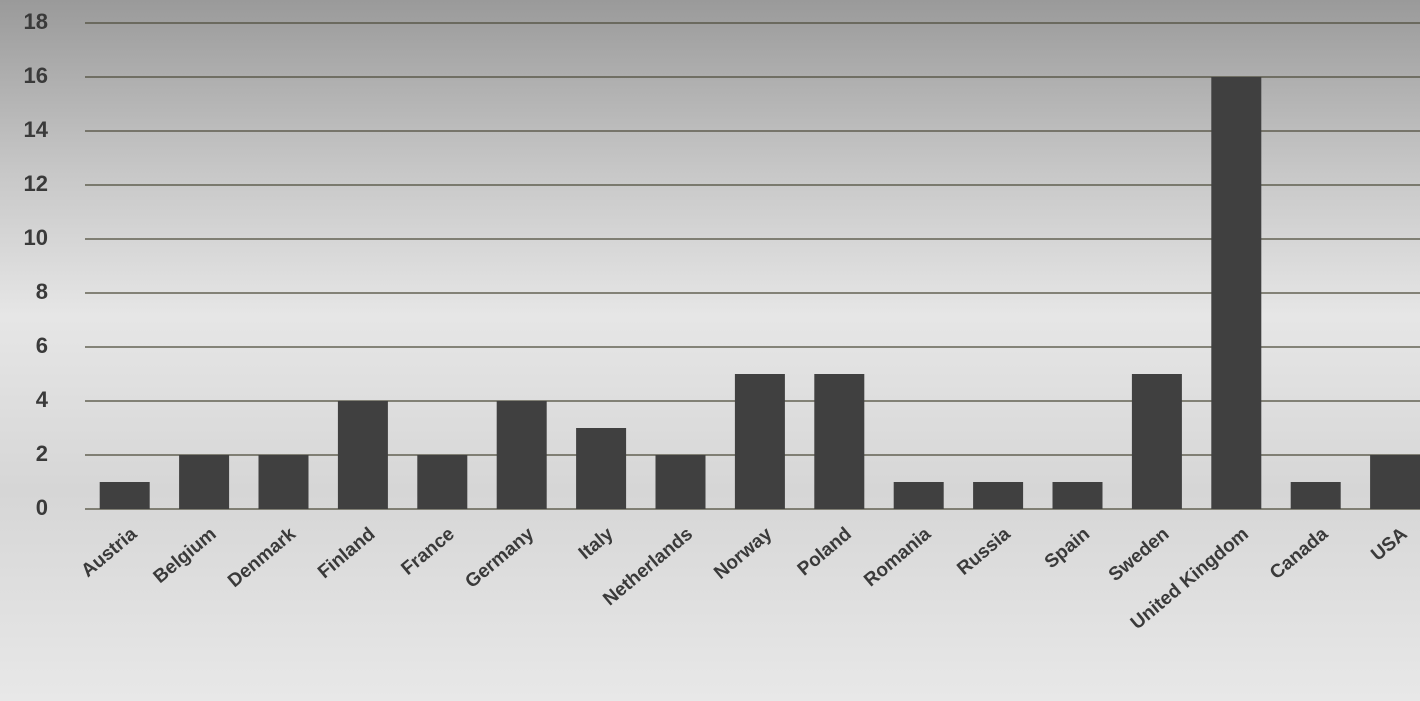 The width and height of the screenshot is (1420, 701). Describe the element at coordinates (36, 129) in the screenshot. I see `y-tick-label: 14` at that location.